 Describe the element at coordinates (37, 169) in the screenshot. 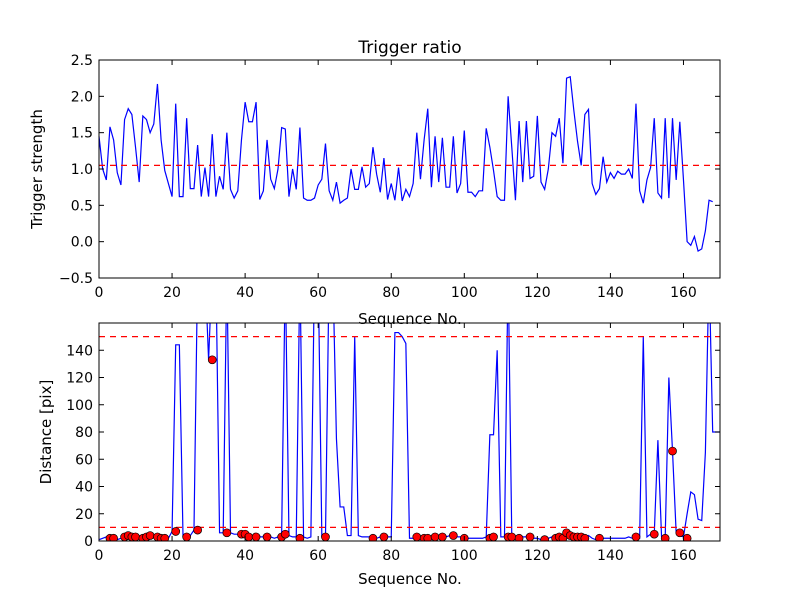

I see `top-y-axis-label: Trigger strength` at that location.